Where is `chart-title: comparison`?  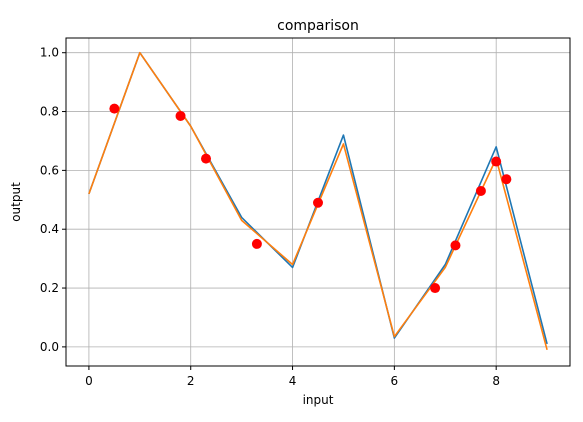
chart-title: comparison is located at coordinates (318, 26).